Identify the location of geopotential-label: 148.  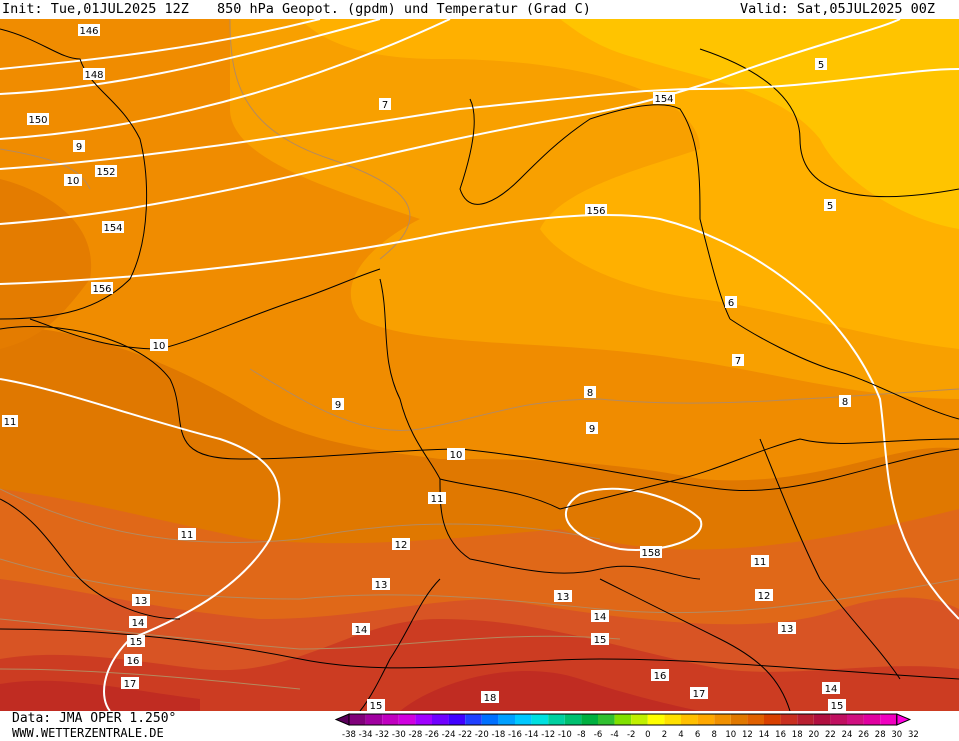
(94, 74).